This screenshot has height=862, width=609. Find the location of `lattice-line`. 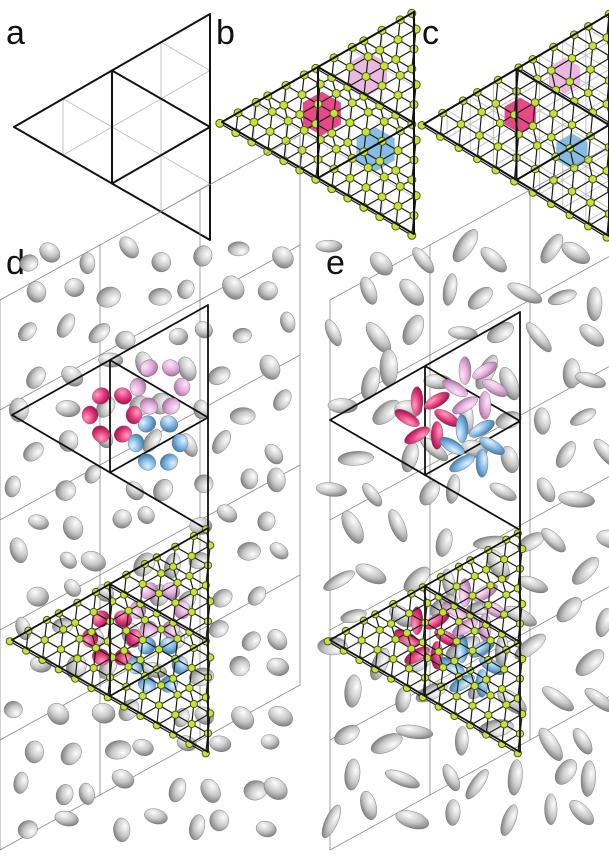

lattice-line is located at coordinates (469, 773).